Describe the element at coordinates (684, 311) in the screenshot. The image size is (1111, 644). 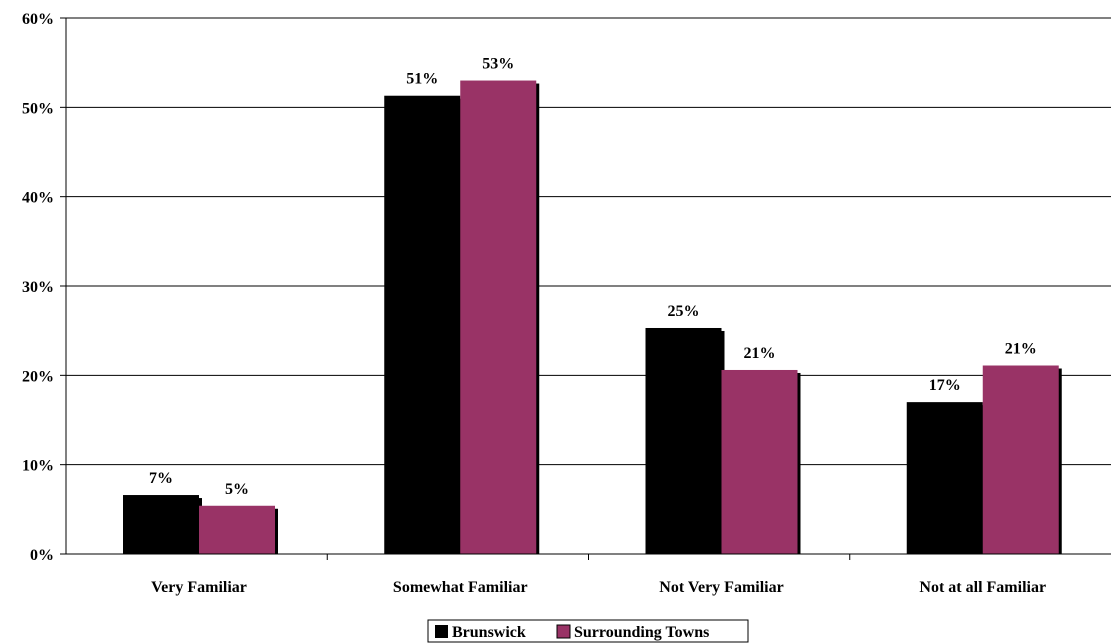
I see `bar-data-label: 25%` at that location.